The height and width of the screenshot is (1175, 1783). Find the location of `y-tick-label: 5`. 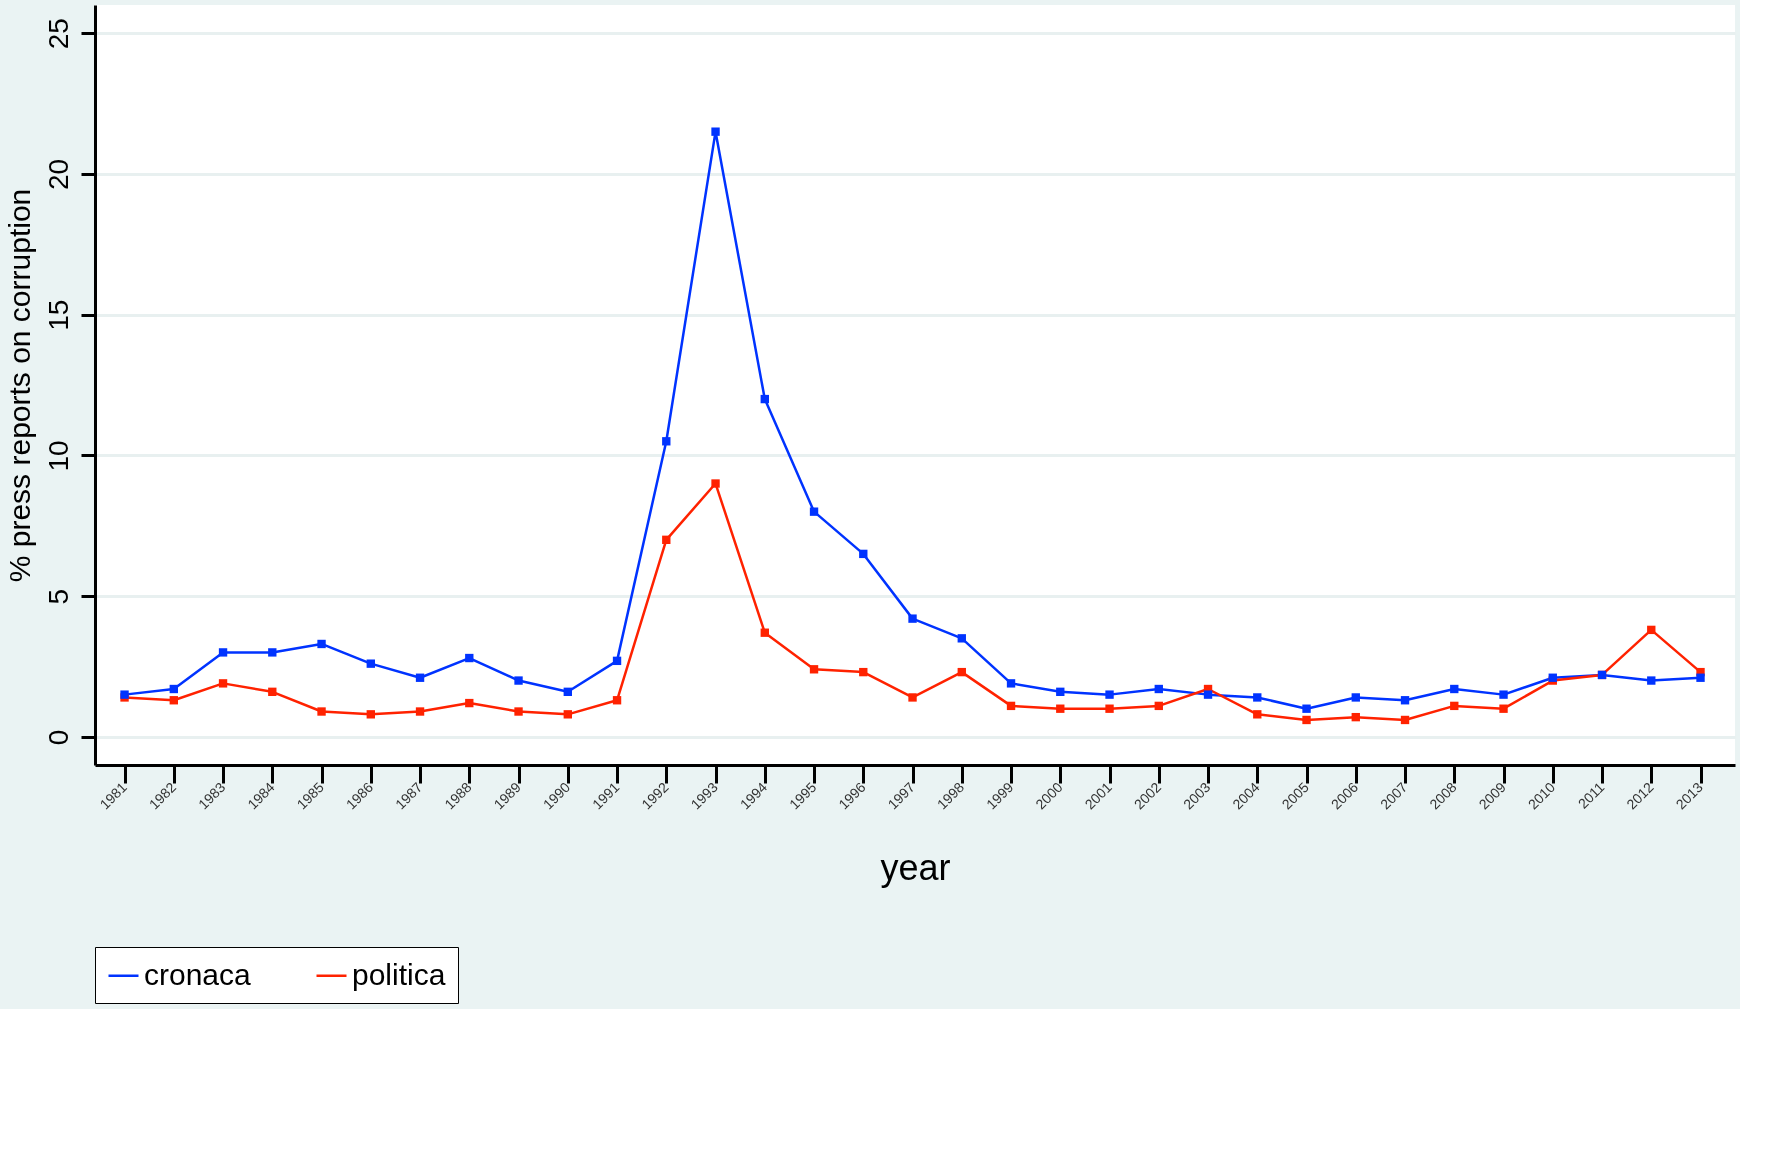

y-tick-label: 5 is located at coordinates (58, 596).